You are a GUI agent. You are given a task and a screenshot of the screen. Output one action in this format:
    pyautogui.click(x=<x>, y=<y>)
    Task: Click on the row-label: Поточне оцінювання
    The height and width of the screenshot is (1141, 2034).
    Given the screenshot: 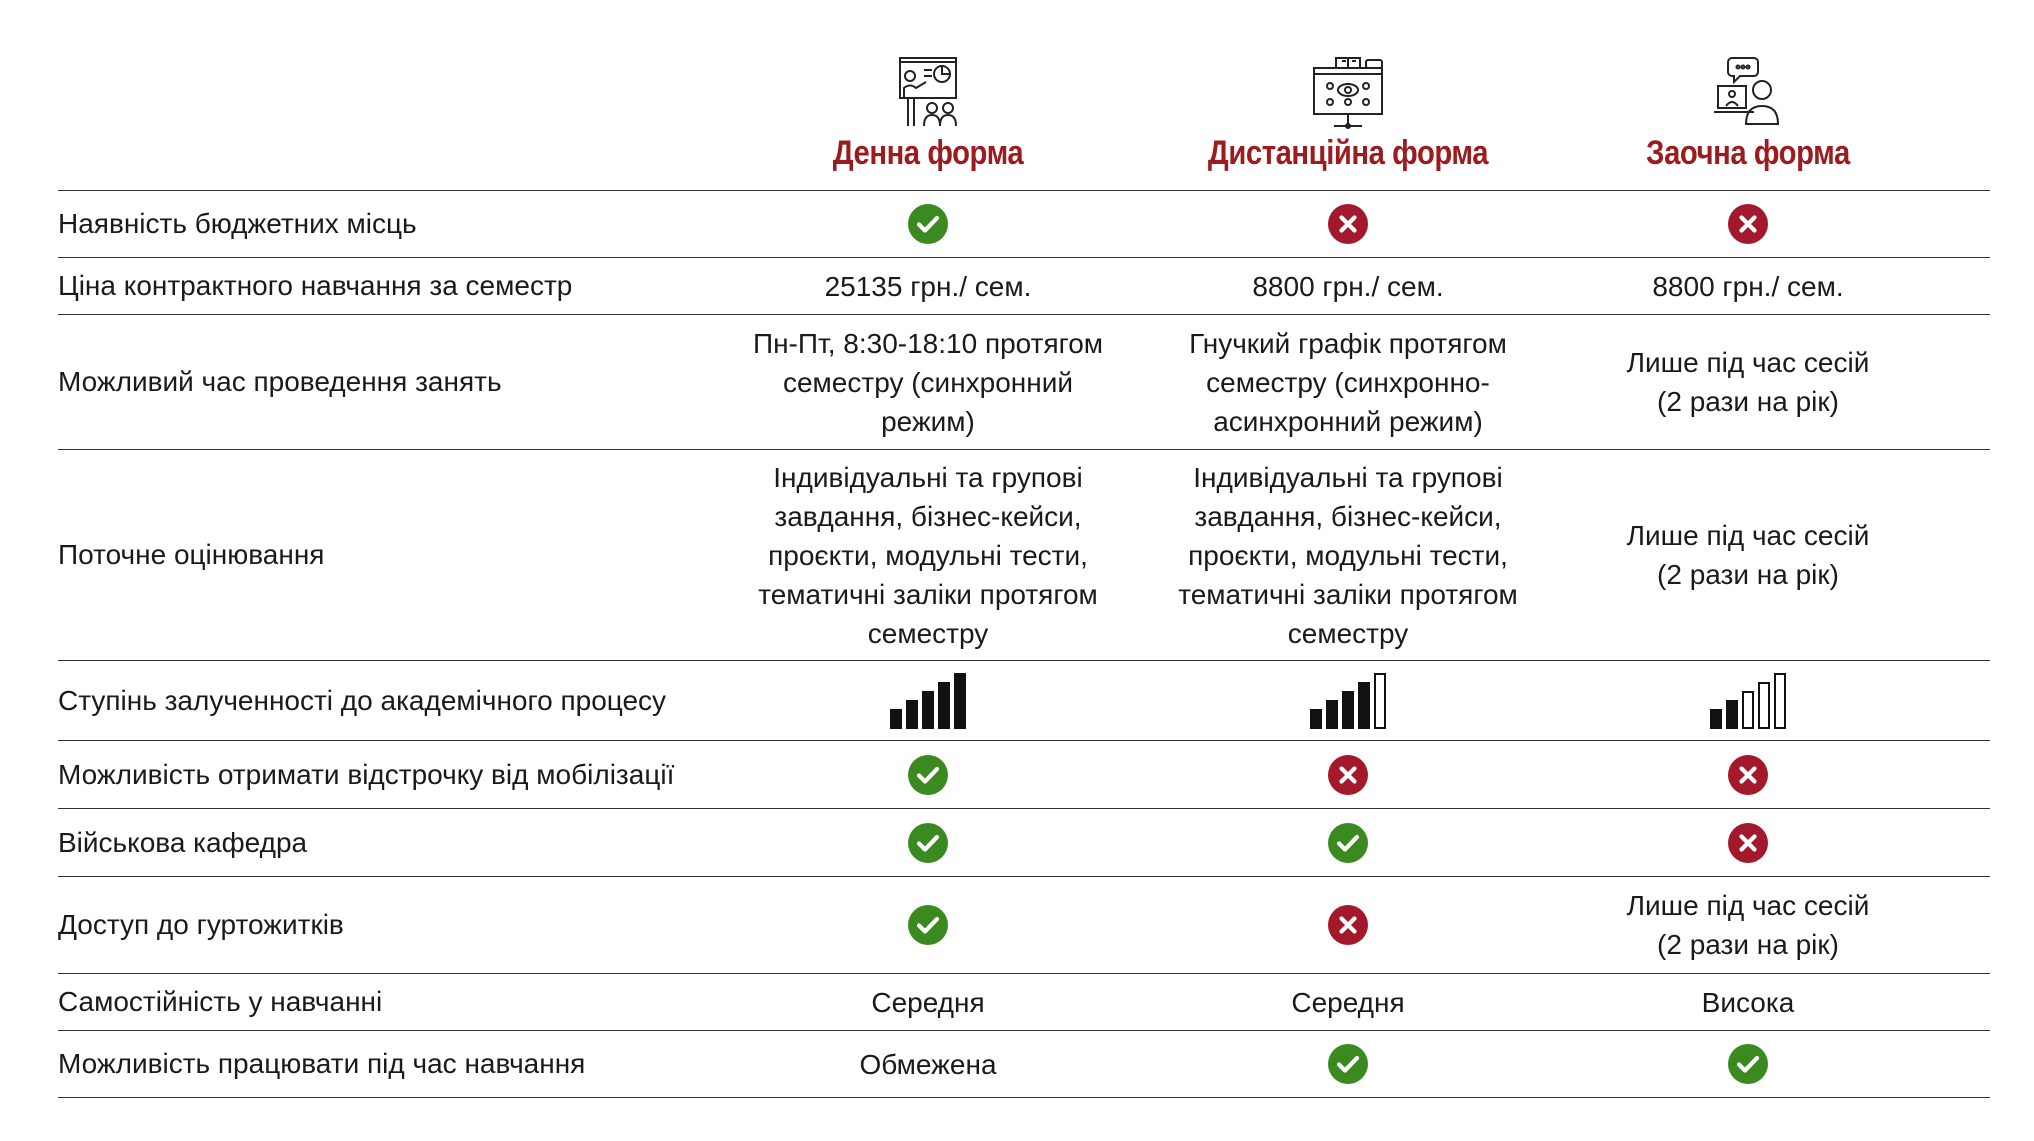 What is the action you would take?
    pyautogui.click(x=191, y=554)
    